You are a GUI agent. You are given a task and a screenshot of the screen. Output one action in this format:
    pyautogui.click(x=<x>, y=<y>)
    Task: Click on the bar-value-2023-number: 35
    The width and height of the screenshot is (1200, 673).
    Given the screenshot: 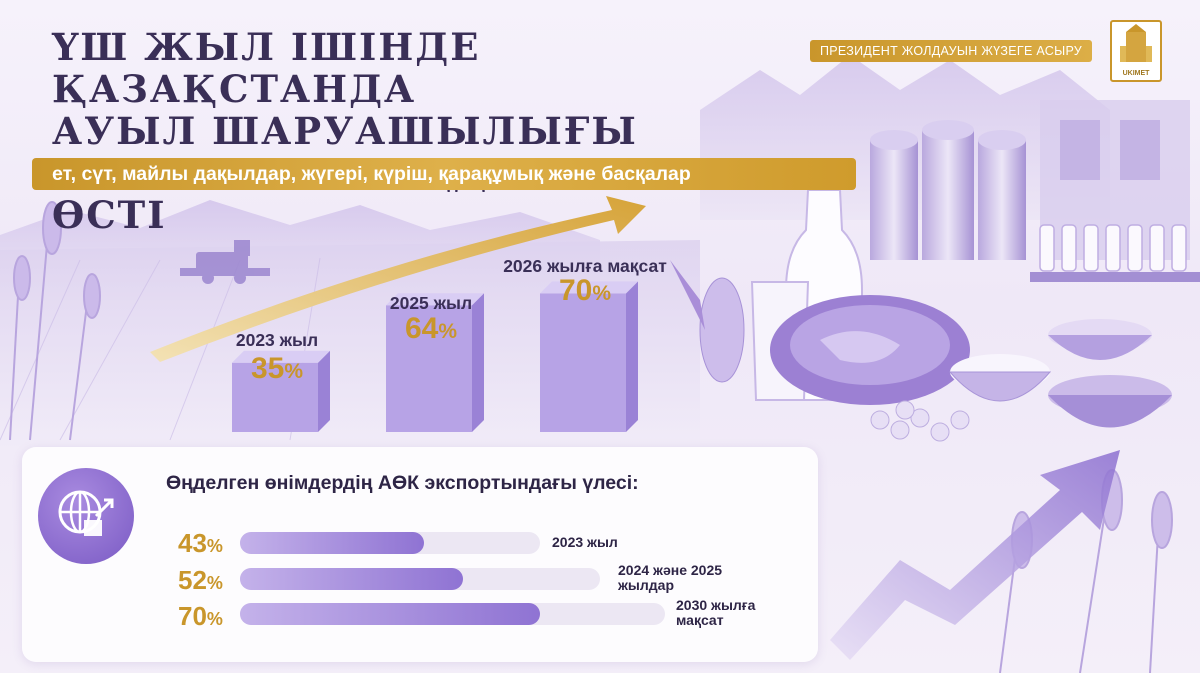 What is the action you would take?
    pyautogui.click(x=267, y=368)
    